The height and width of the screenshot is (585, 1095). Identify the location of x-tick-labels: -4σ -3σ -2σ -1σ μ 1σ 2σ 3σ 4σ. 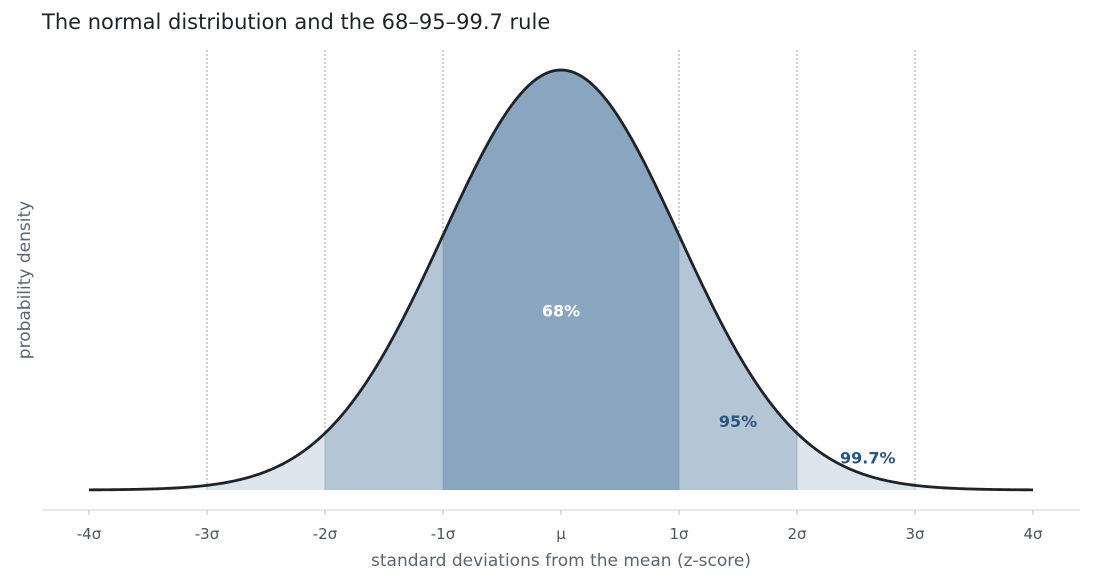
(560, 526).